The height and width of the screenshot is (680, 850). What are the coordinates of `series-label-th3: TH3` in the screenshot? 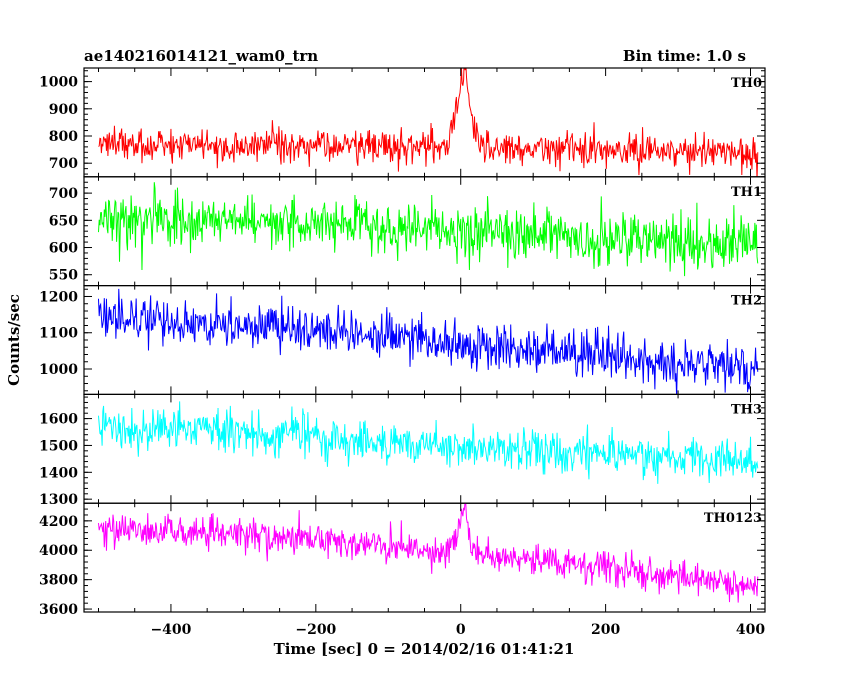 It's located at (746, 409).